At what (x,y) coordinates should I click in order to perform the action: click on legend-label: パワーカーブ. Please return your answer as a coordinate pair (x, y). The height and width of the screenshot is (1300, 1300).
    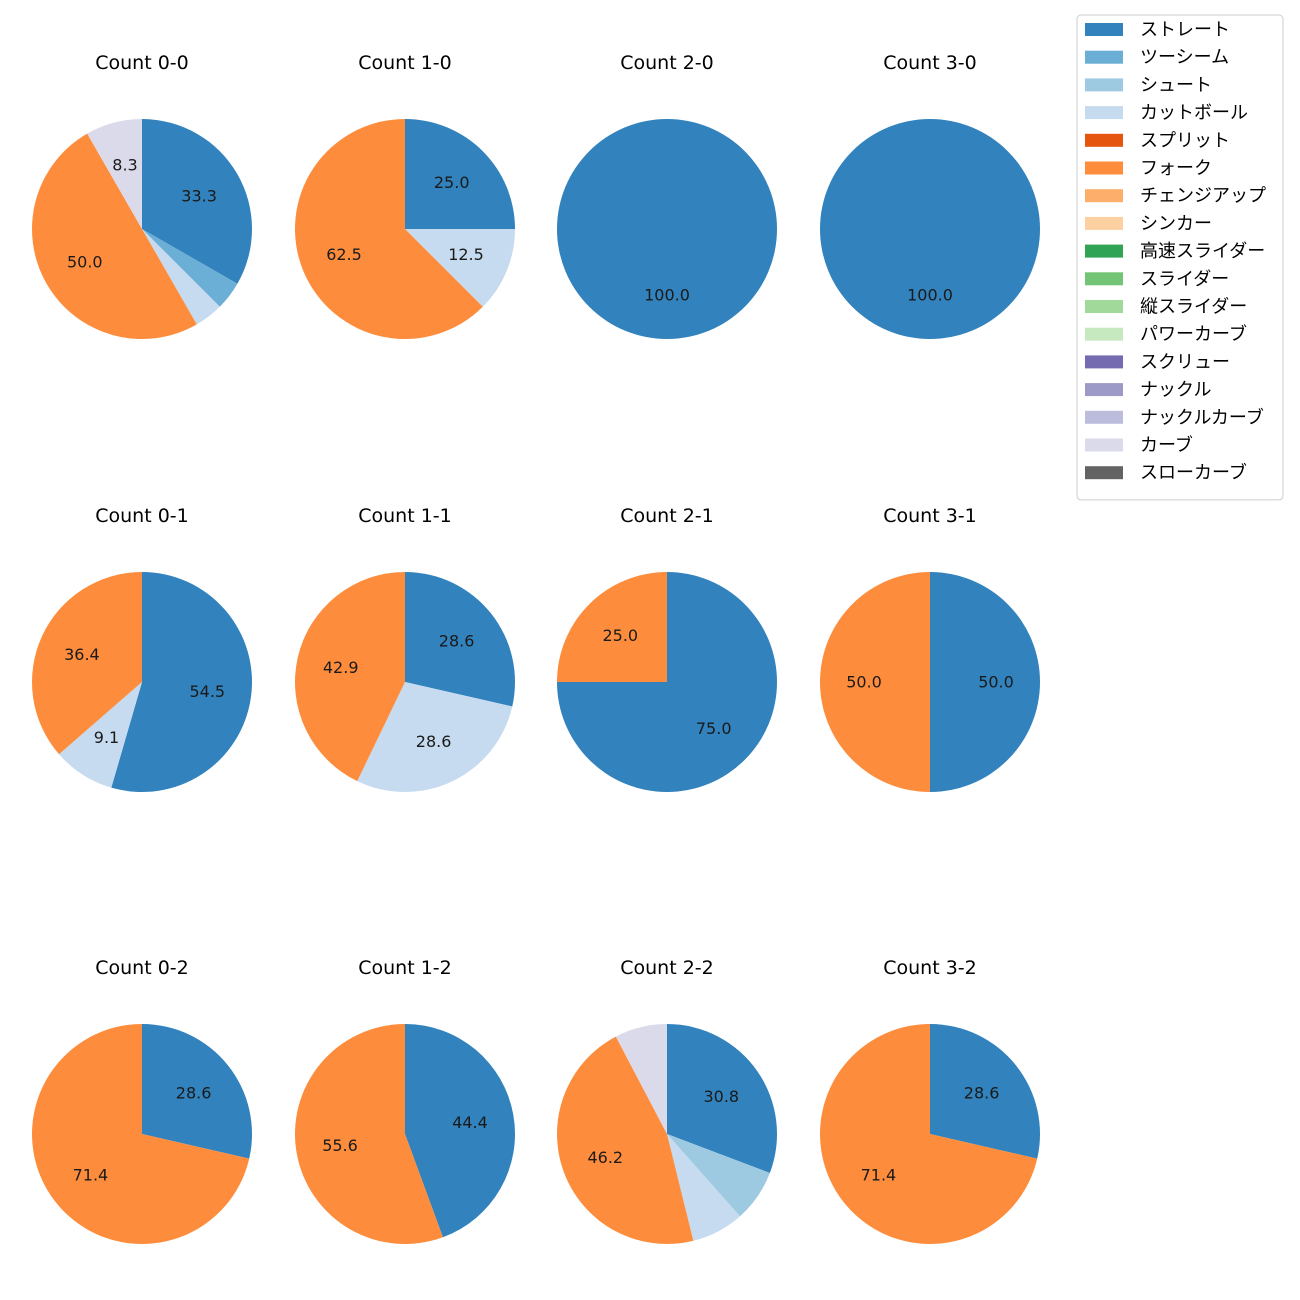
    Looking at the image, I should click on (1193, 334).